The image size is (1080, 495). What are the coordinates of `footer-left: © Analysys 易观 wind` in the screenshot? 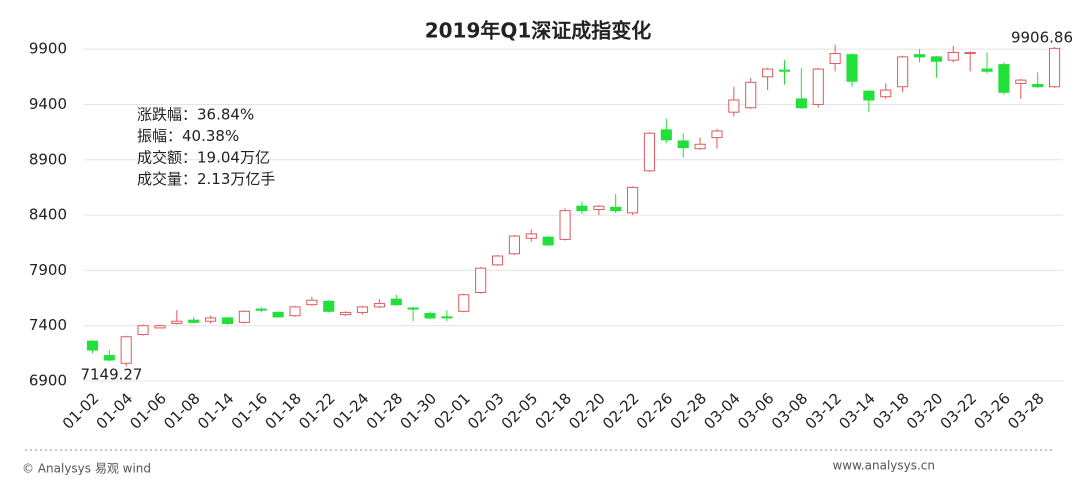 It's located at (86, 469).